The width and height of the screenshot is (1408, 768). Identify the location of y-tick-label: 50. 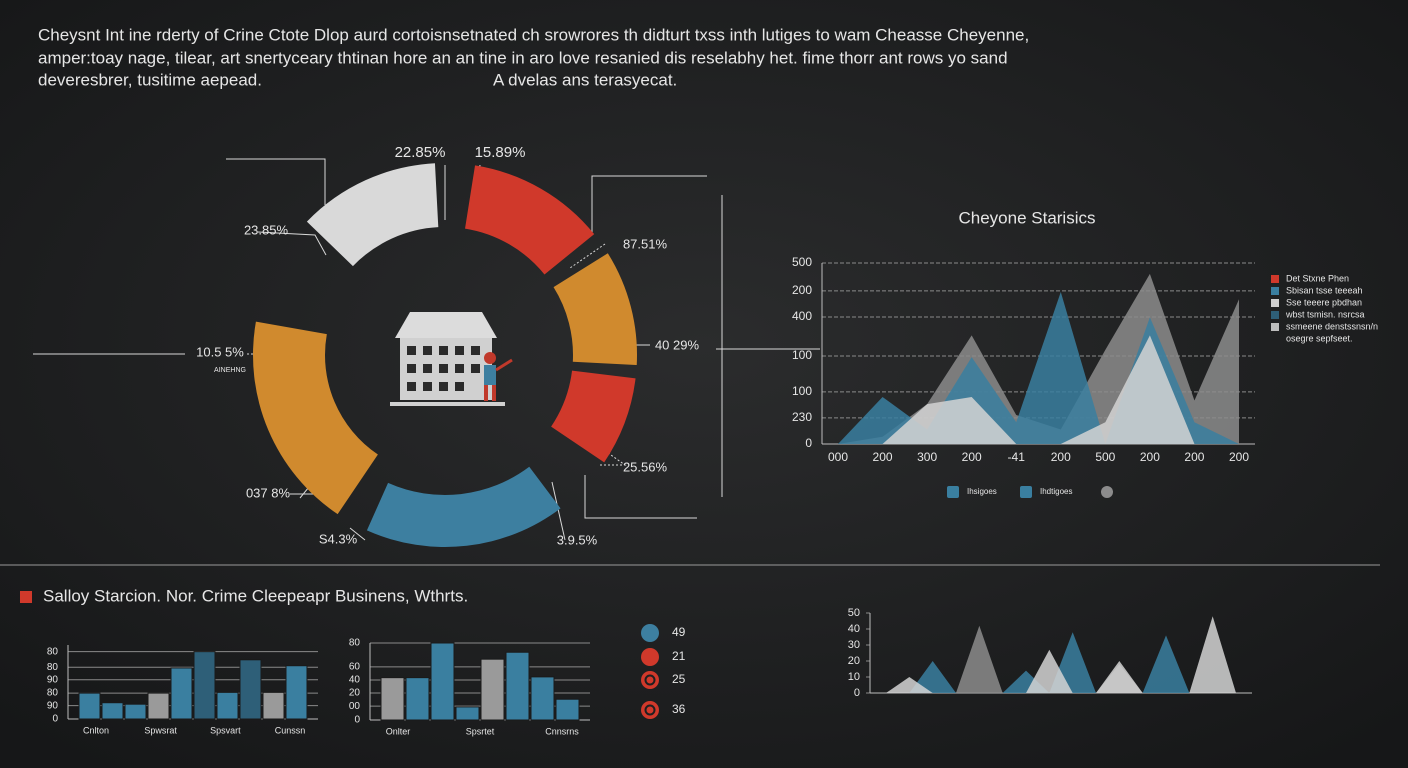
(854, 613).